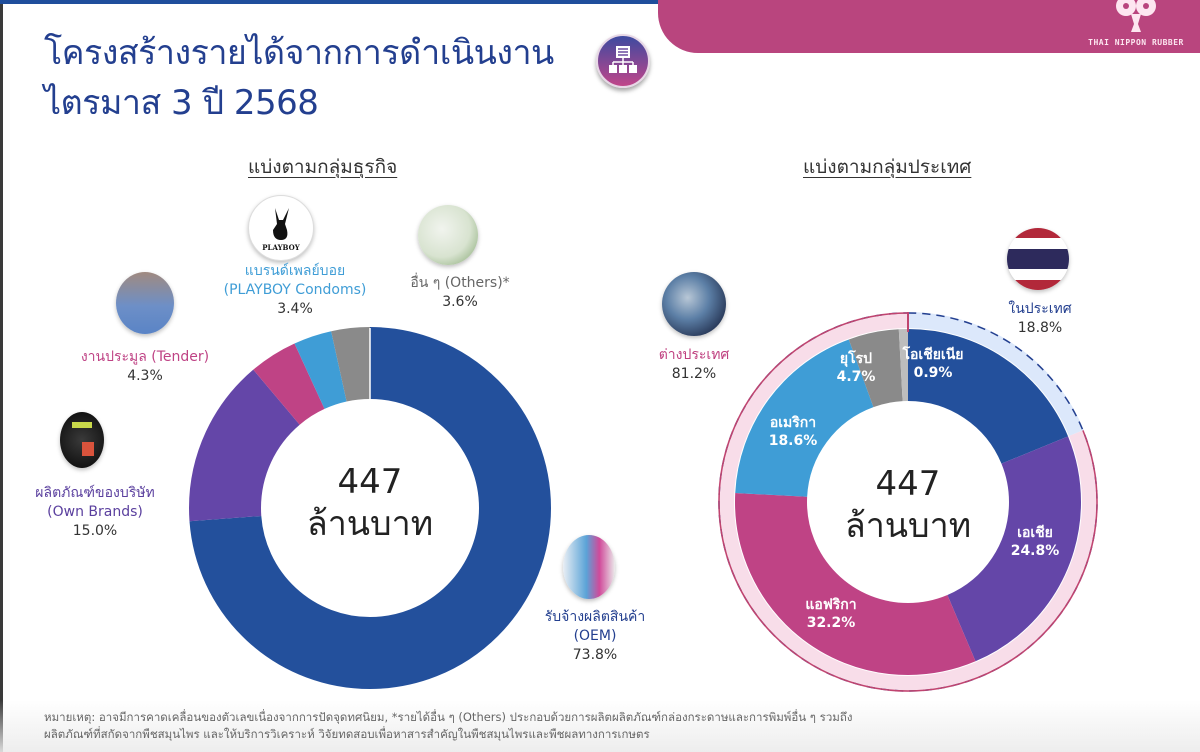 The height and width of the screenshot is (752, 1200). I want to click on club-logo-icon, so click(1136, 16).